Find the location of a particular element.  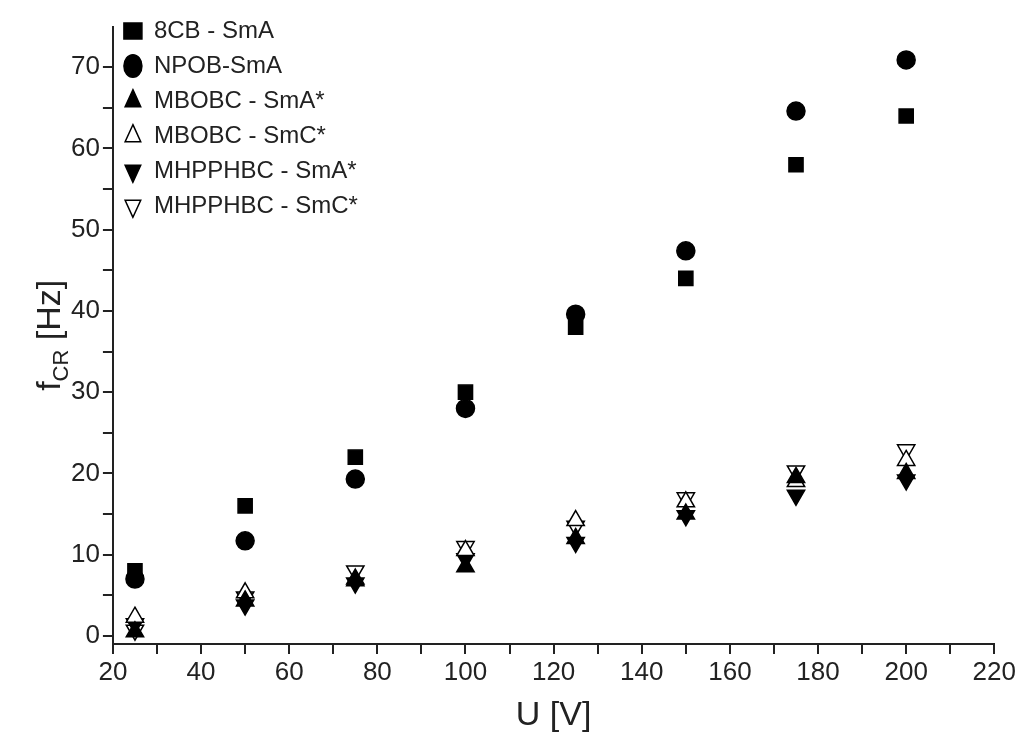

legend-label: 8CB - SmA is located at coordinates (213, 29).